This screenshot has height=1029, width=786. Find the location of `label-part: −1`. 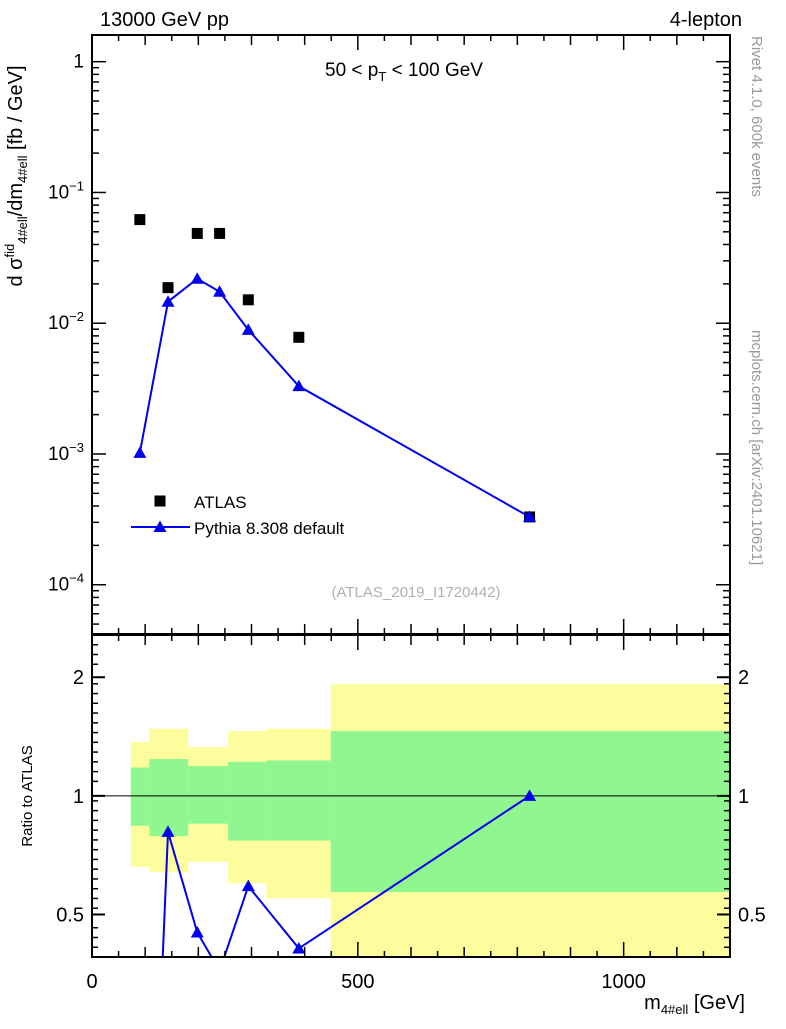

label-part: −1 is located at coordinates (76, 185).